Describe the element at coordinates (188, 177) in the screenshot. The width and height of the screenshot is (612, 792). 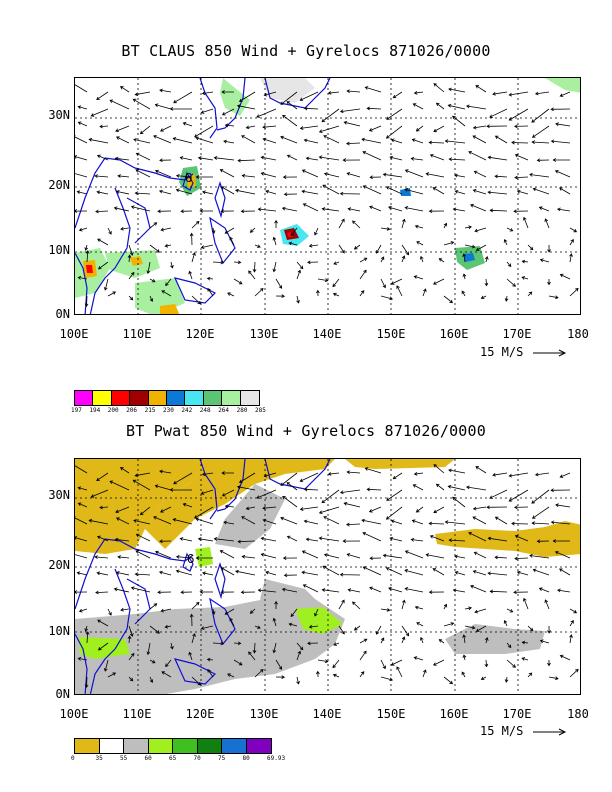
I see `storm-marker: 6` at that location.